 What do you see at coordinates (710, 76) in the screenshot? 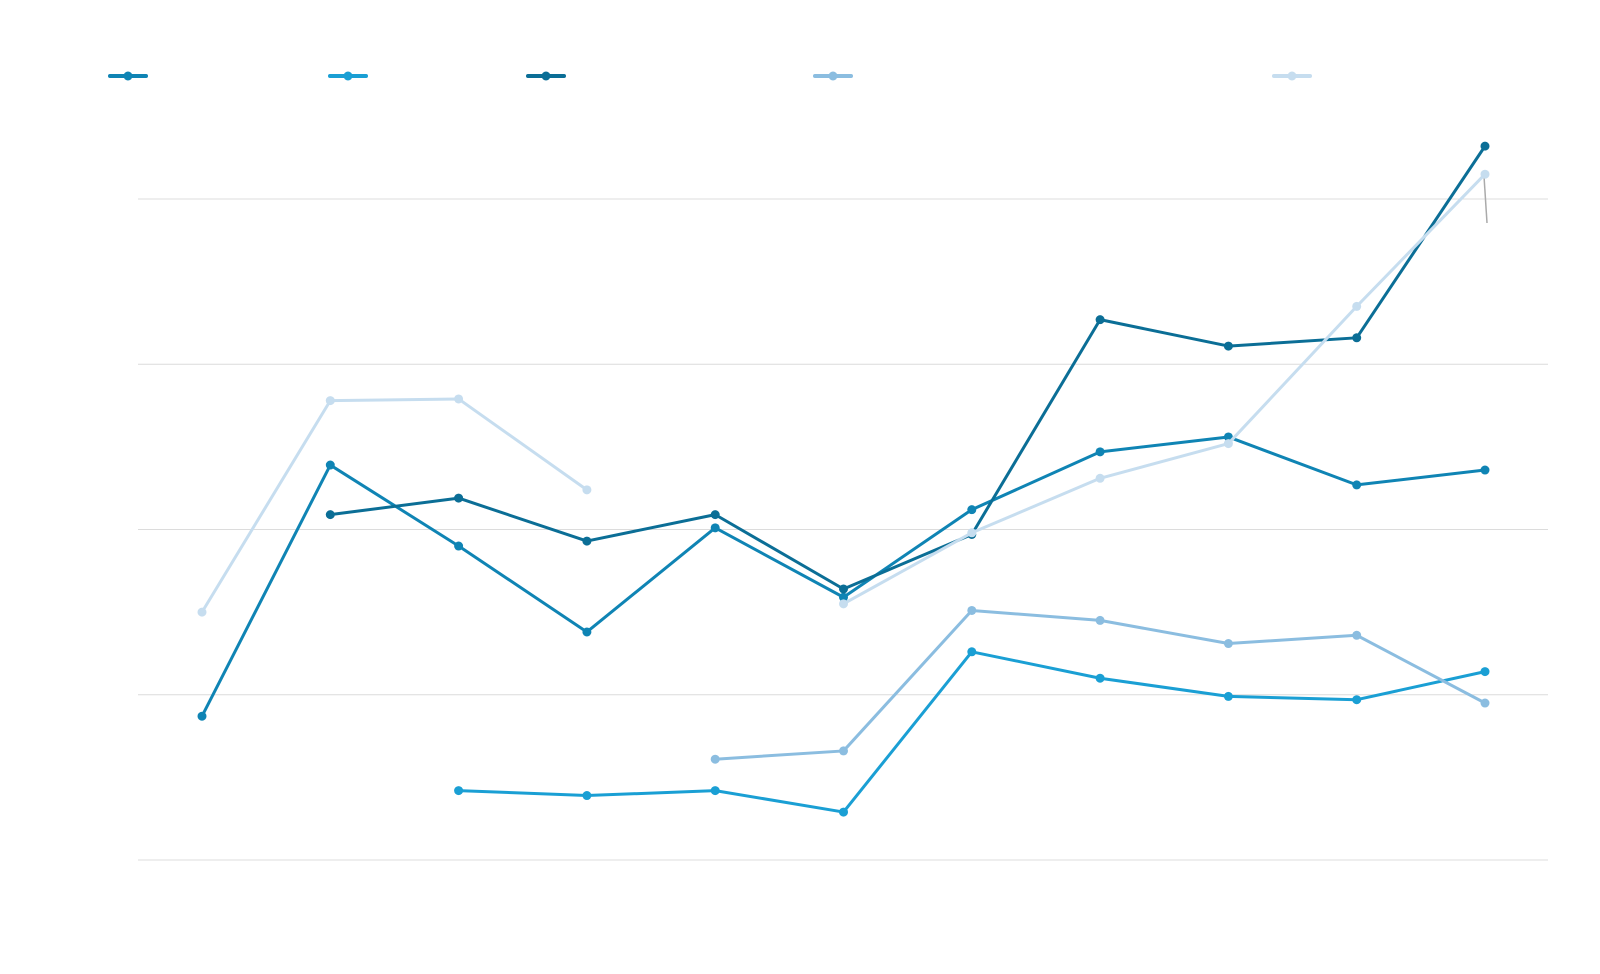
I see `legend` at bounding box center [710, 76].